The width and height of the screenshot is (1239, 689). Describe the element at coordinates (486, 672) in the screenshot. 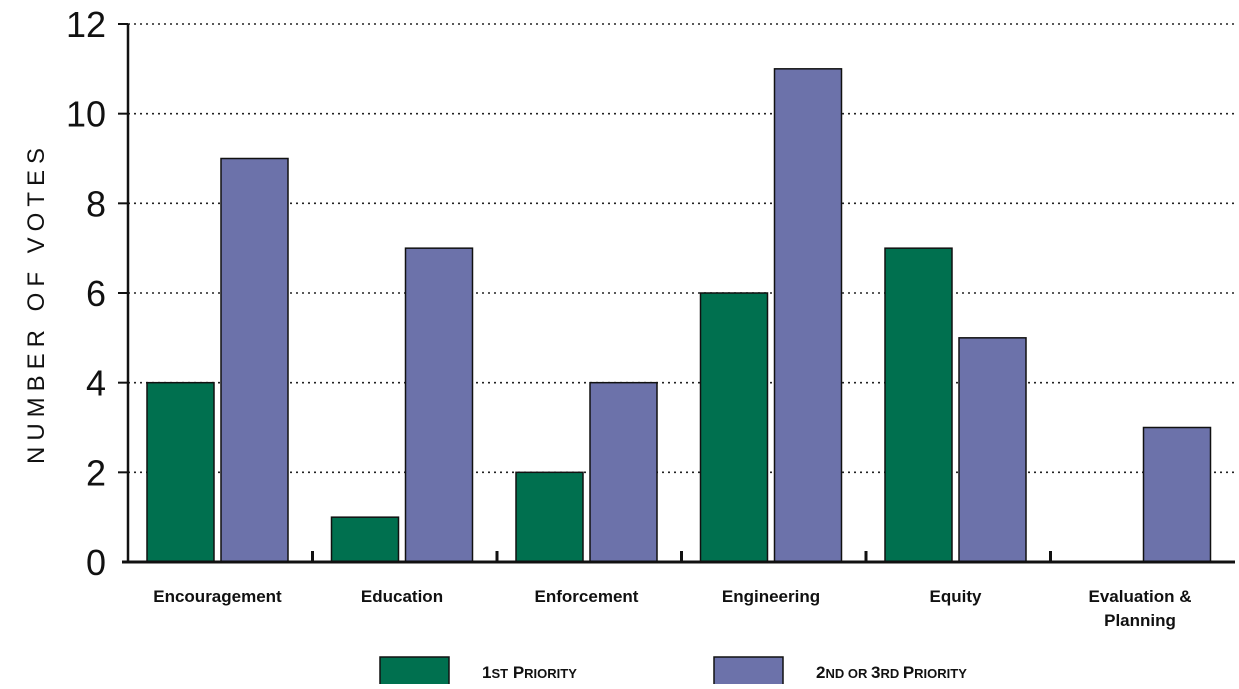

I see `legend-label-part: 1` at that location.